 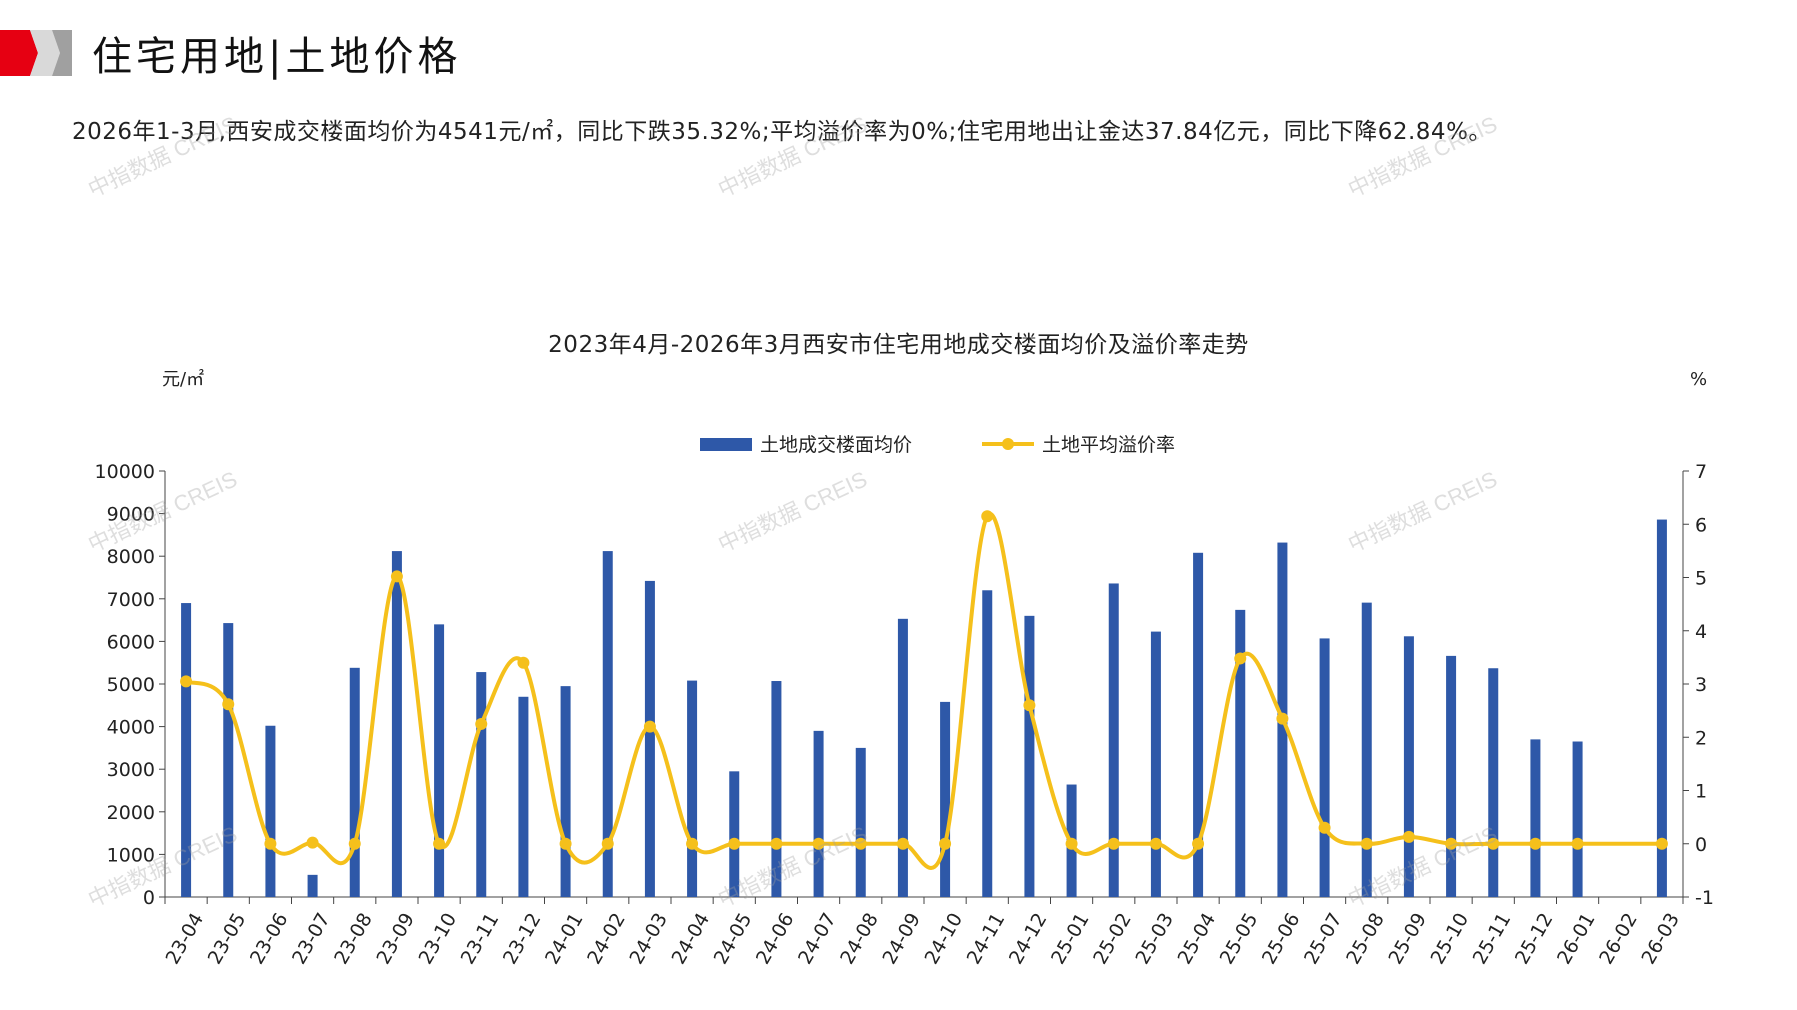 I want to click on left-tick-label: 0, so click(x=149, y=898).